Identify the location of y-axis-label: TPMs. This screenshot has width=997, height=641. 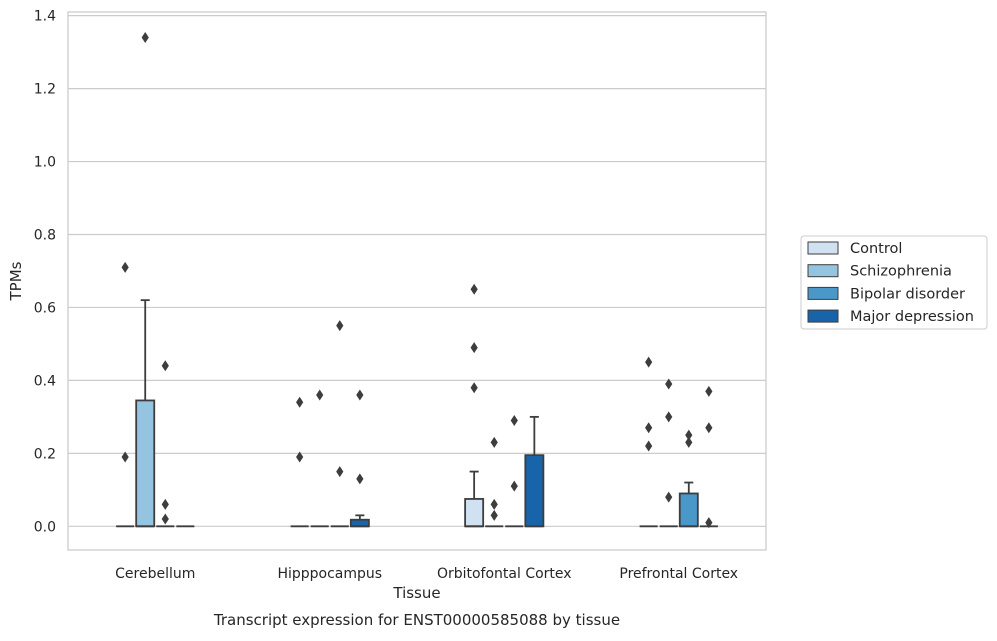
(16, 281).